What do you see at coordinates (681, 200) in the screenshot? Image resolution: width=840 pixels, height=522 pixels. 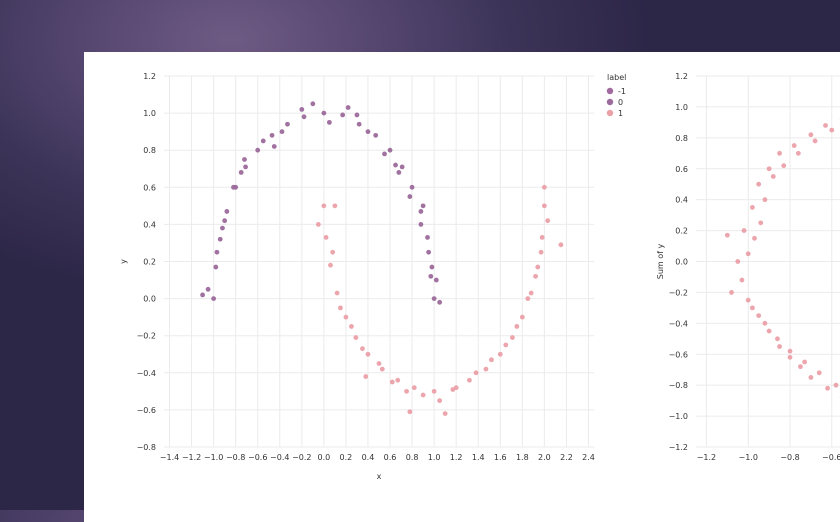 I see `y-tick-label: 0.4` at bounding box center [681, 200].